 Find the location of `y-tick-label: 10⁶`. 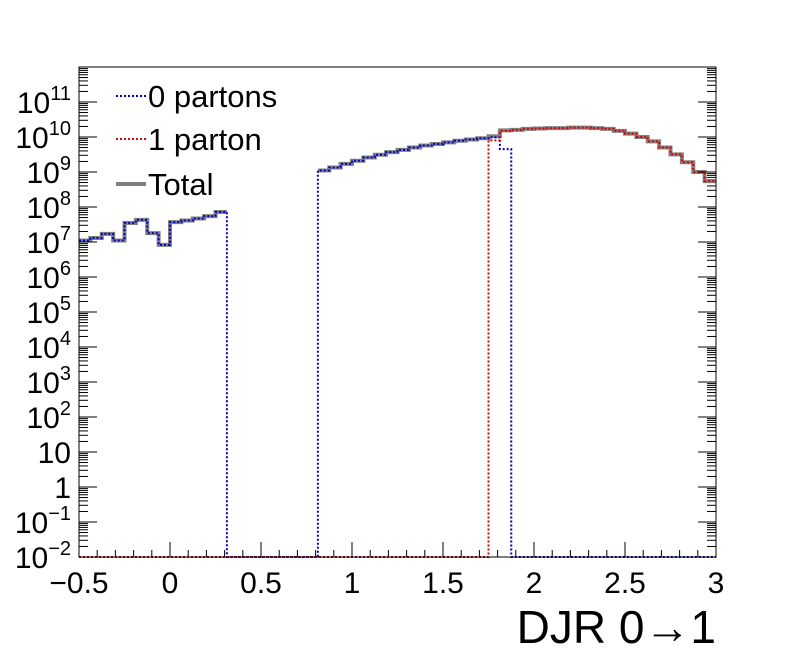

y-tick-label: 10⁶ is located at coordinates (49, 276).